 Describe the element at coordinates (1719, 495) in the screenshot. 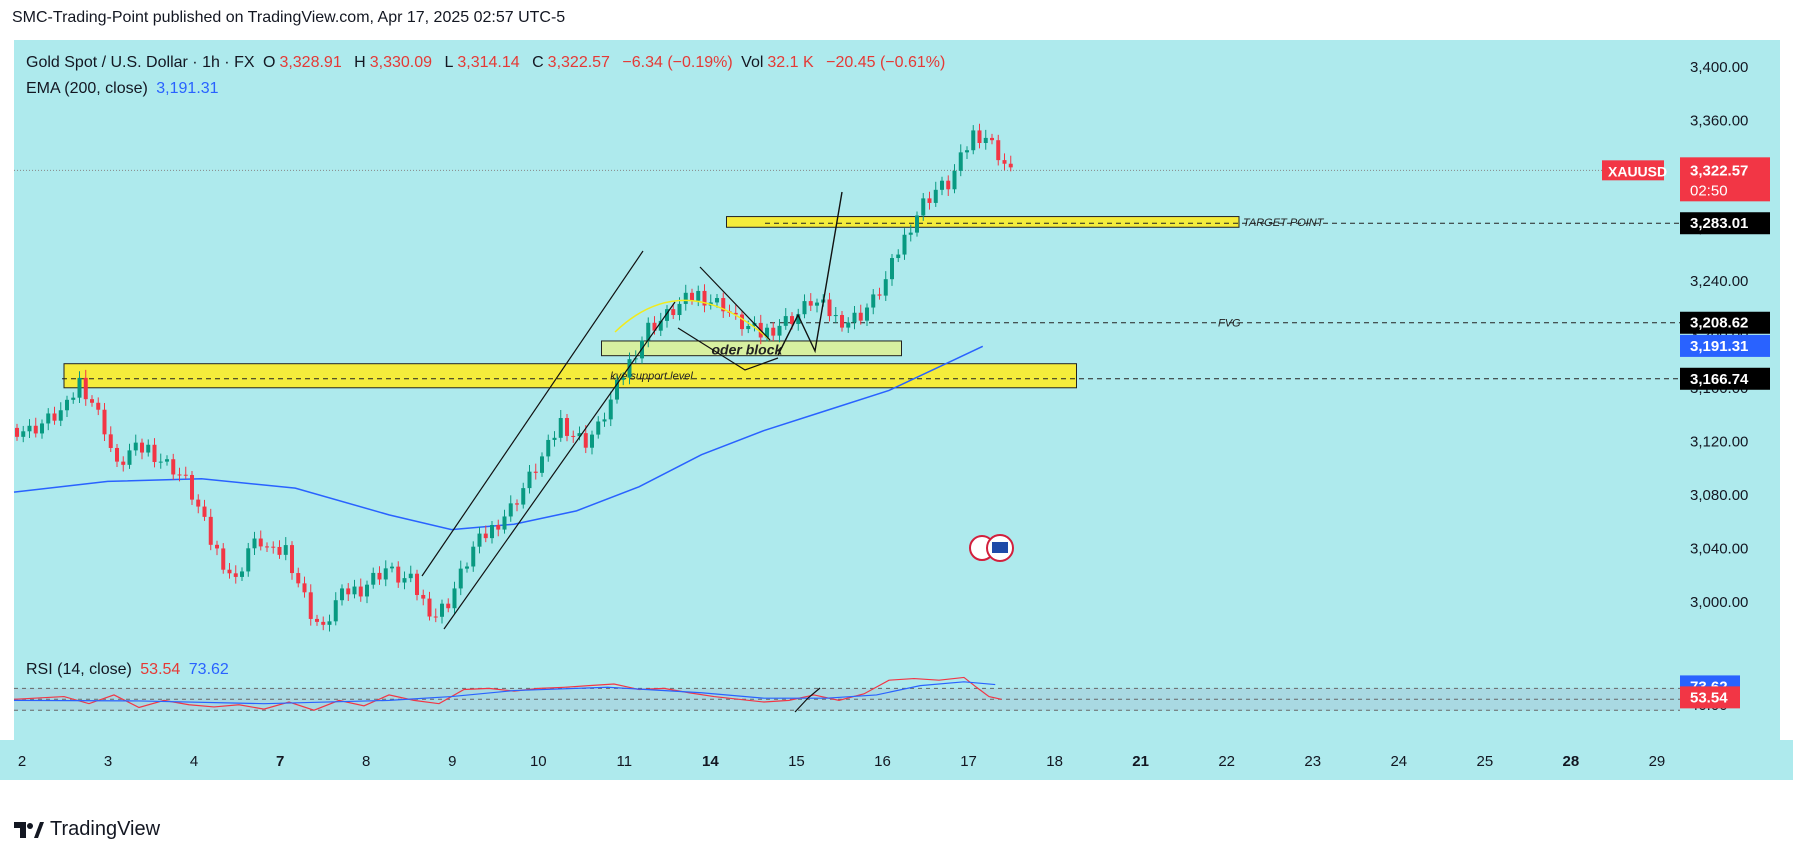

I see `price-tick-label: 3,080.00` at that location.